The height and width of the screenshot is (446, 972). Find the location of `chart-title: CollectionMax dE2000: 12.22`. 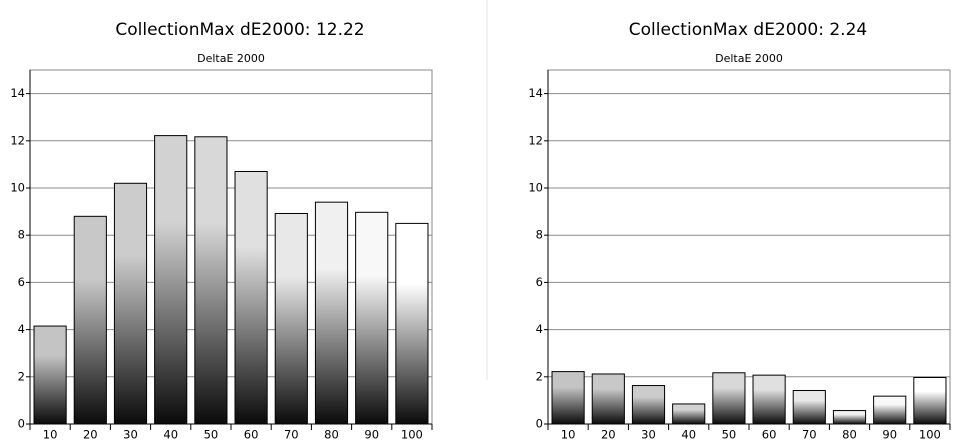

chart-title: CollectionMax dE2000: 12.22 is located at coordinates (239, 30).